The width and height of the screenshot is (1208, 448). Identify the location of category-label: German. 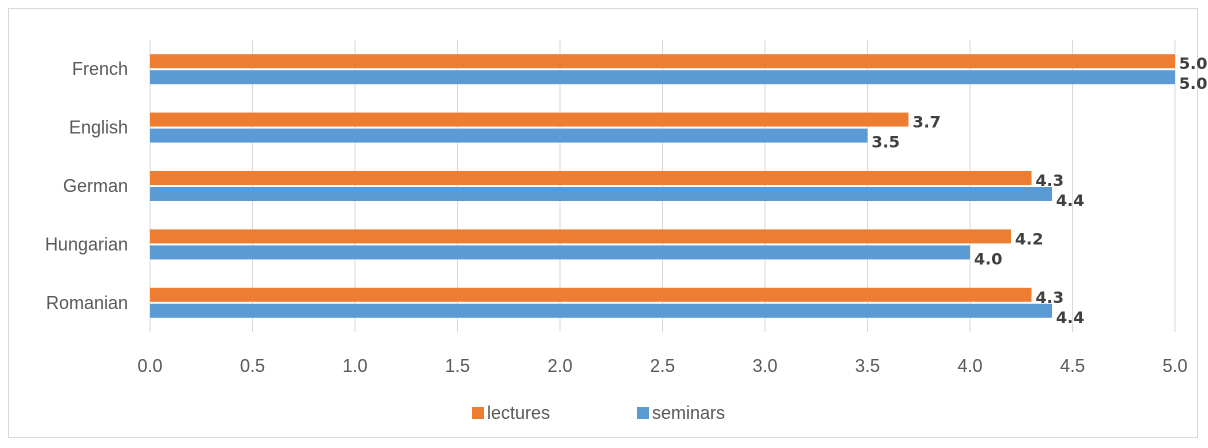
(95, 186).